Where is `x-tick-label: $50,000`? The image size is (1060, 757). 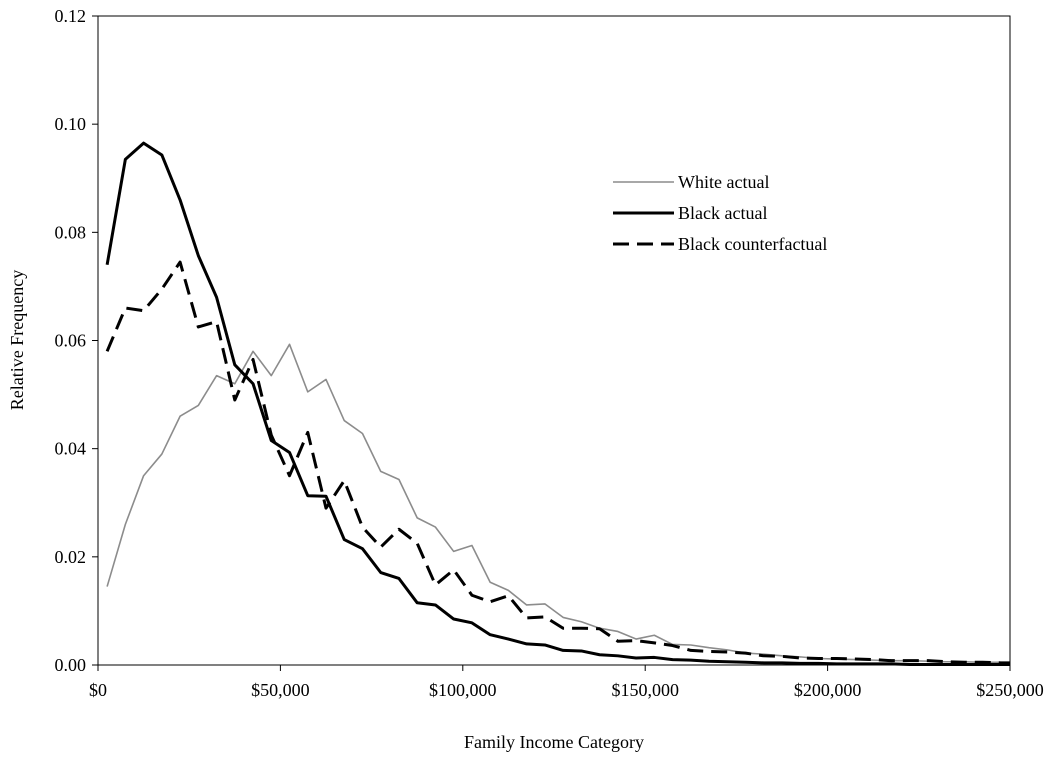 x-tick-label: $50,000 is located at coordinates (280, 690).